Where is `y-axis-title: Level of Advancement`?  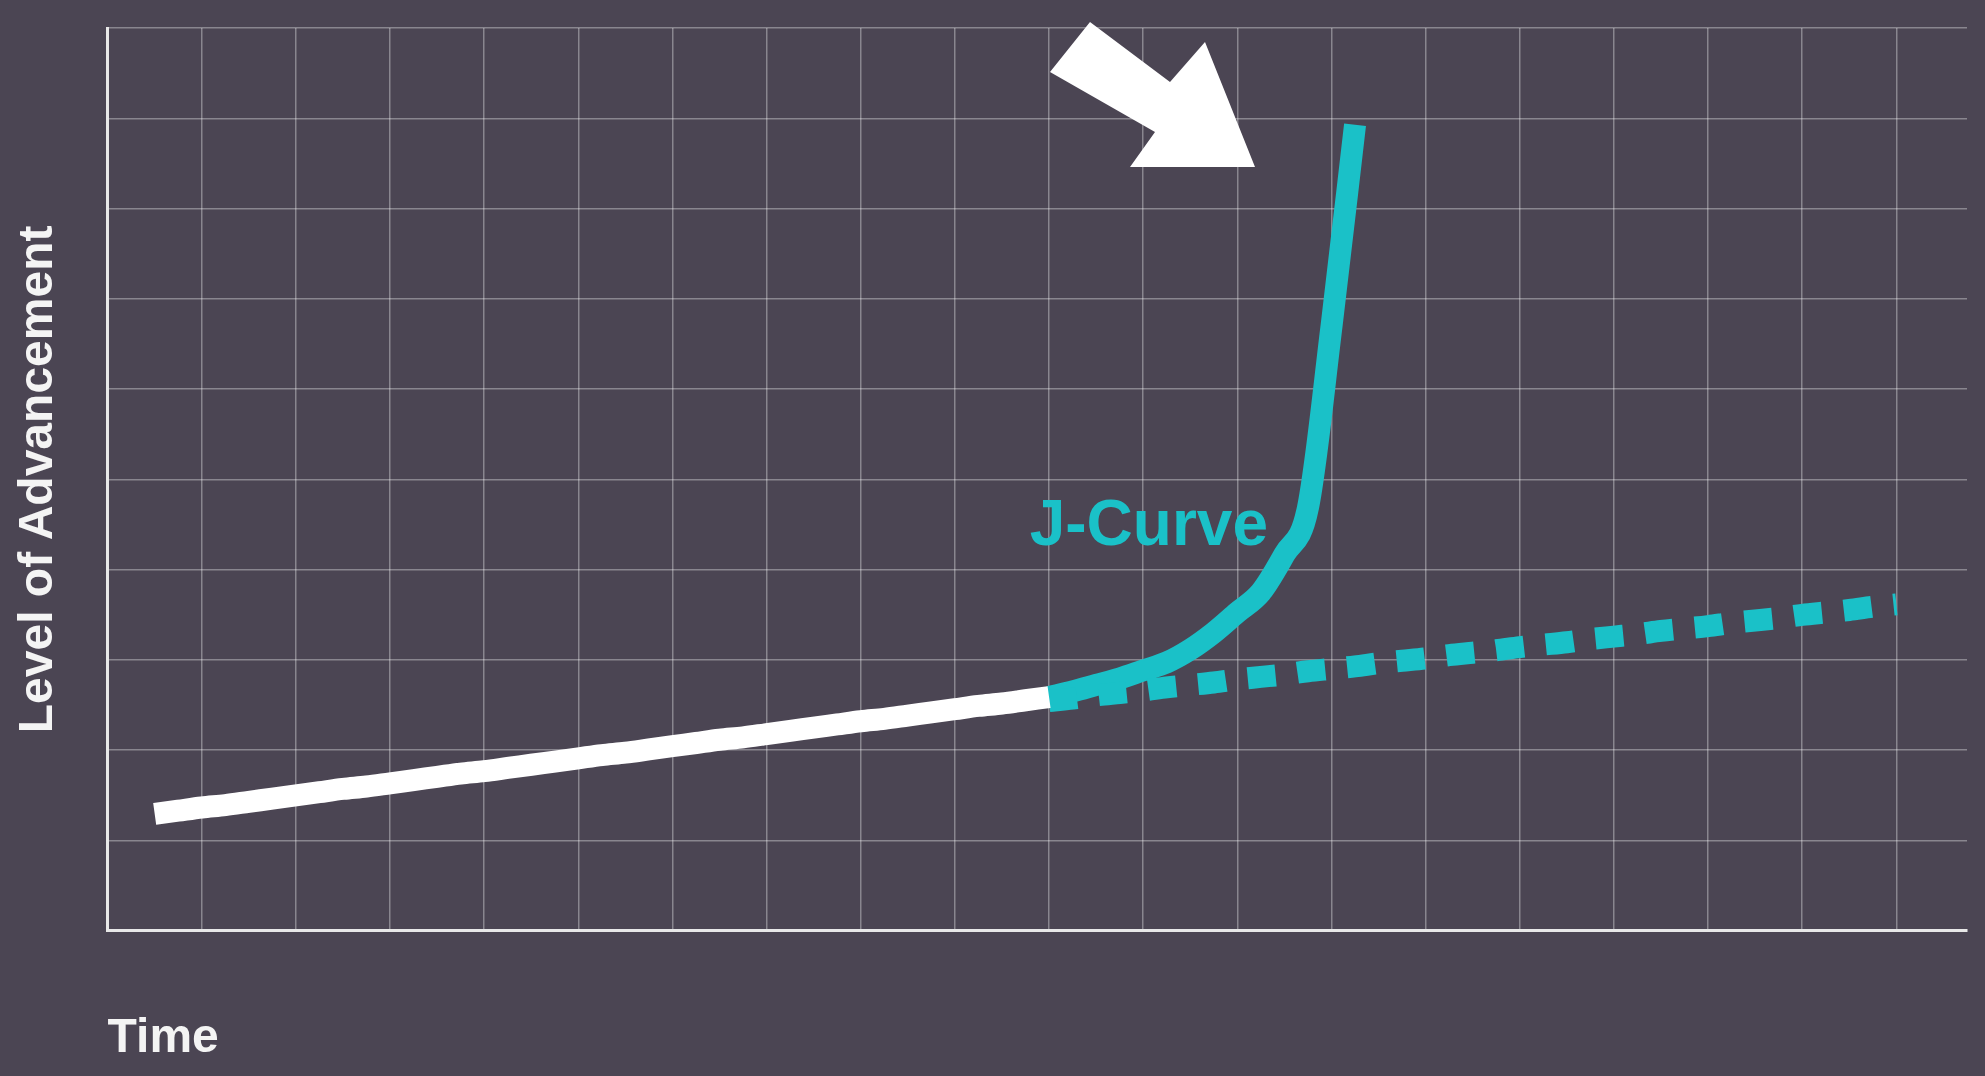 y-axis-title: Level of Advancement is located at coordinates (36, 479).